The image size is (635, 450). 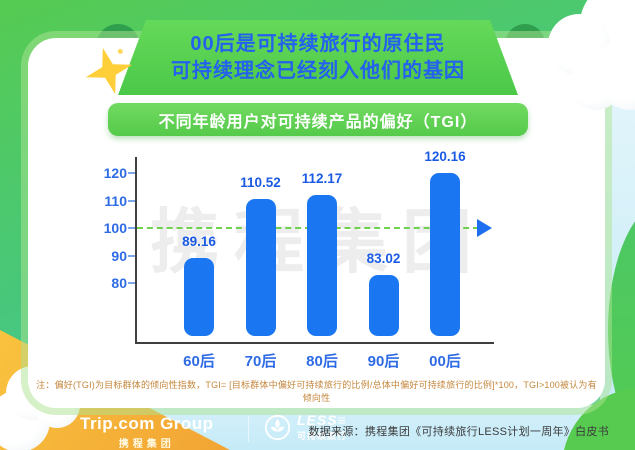 I want to click on tripcom-logo-cn: 携程集团, so click(x=146, y=444).